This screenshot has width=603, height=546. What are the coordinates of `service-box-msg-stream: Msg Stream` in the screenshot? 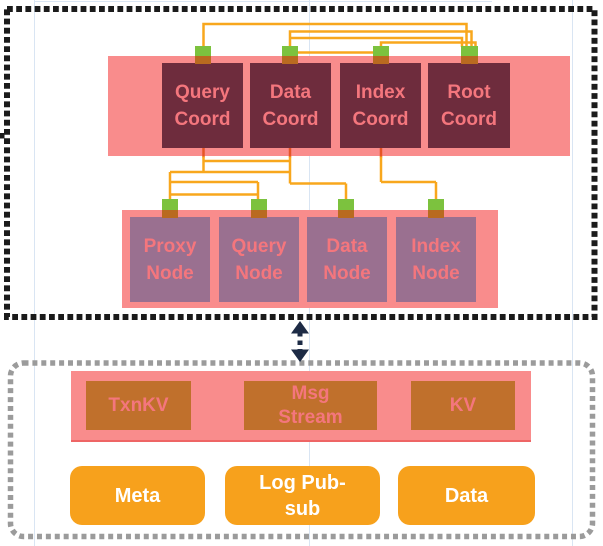 It's located at (310, 405).